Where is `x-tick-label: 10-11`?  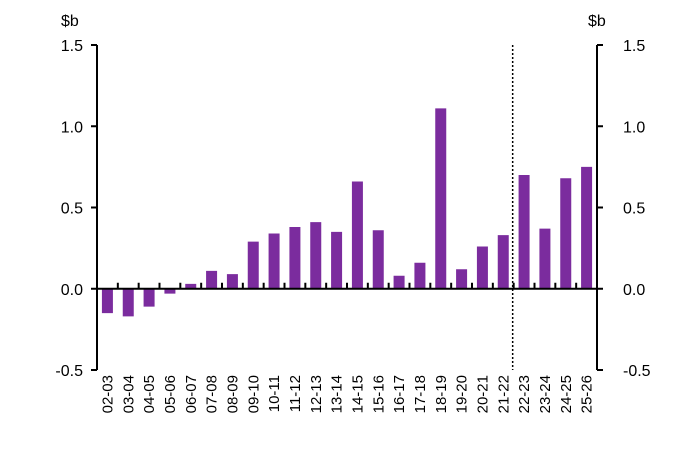
x-tick-label: 10-11 is located at coordinates (274, 393).